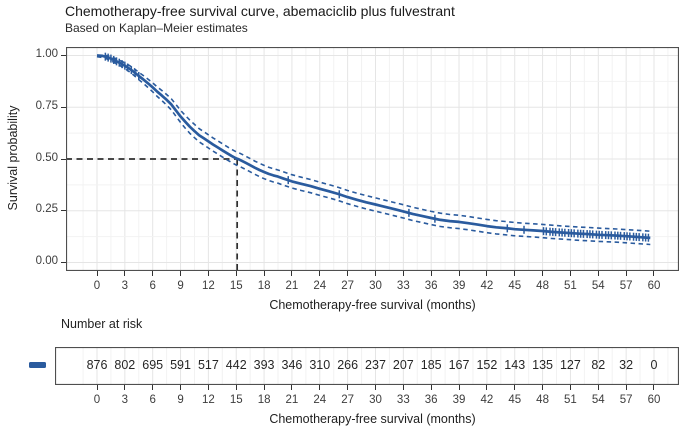 The image size is (685, 435). I want to click on risk-count: 346, so click(292, 365).